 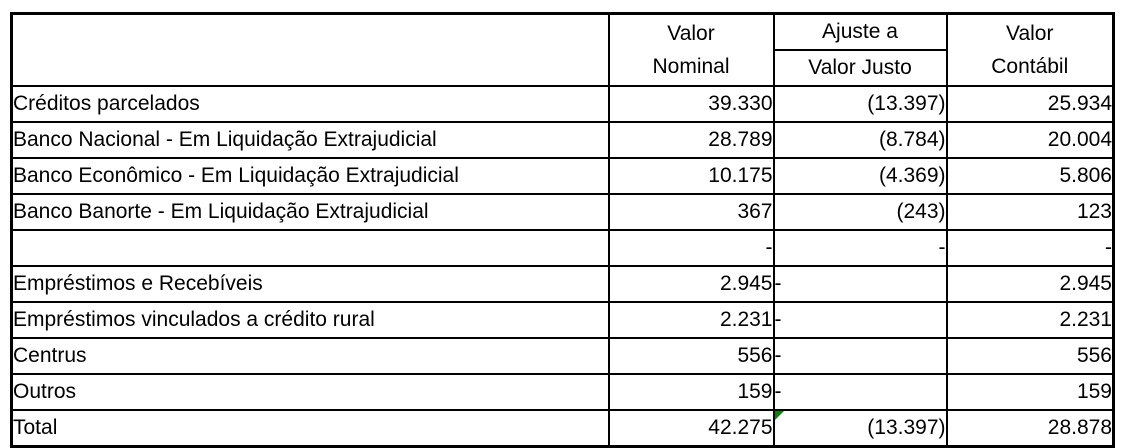 I want to click on contabil-cell: 5.806, so click(x=1030, y=176).